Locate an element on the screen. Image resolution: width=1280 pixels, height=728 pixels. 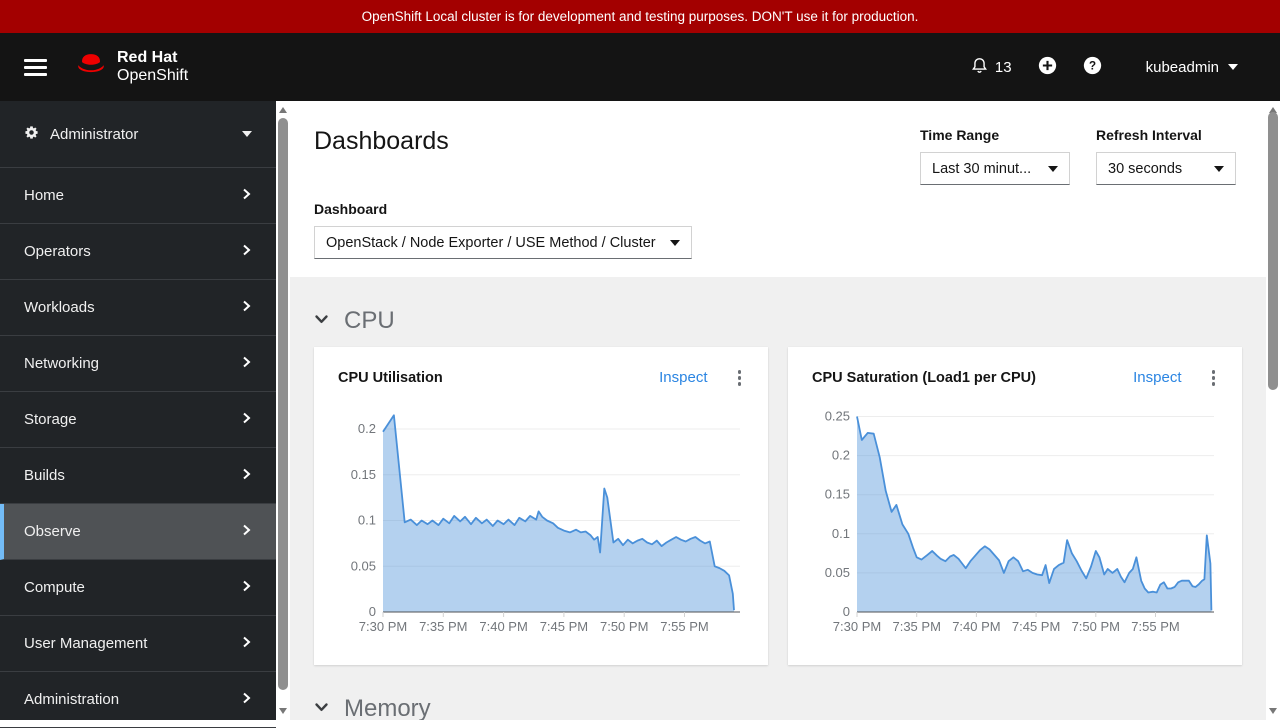
sidebar-scrollbar is located at coordinates (283, 410).